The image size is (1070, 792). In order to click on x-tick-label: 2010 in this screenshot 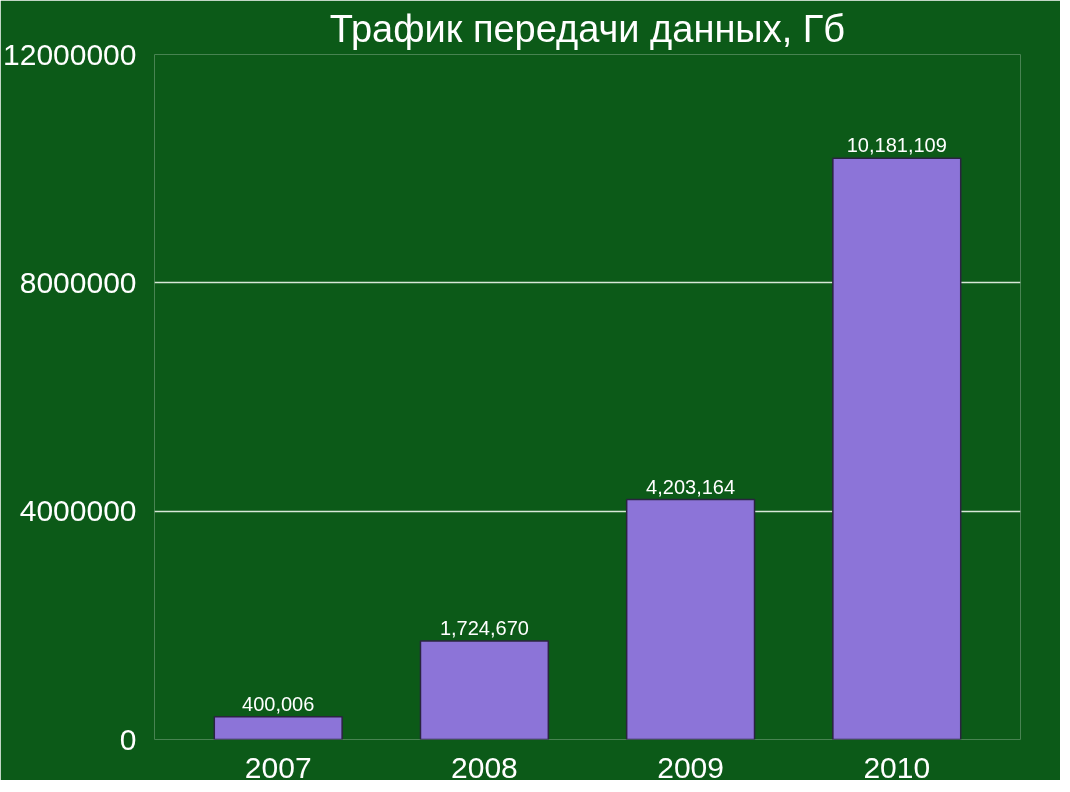, I will do `click(897, 767)`.